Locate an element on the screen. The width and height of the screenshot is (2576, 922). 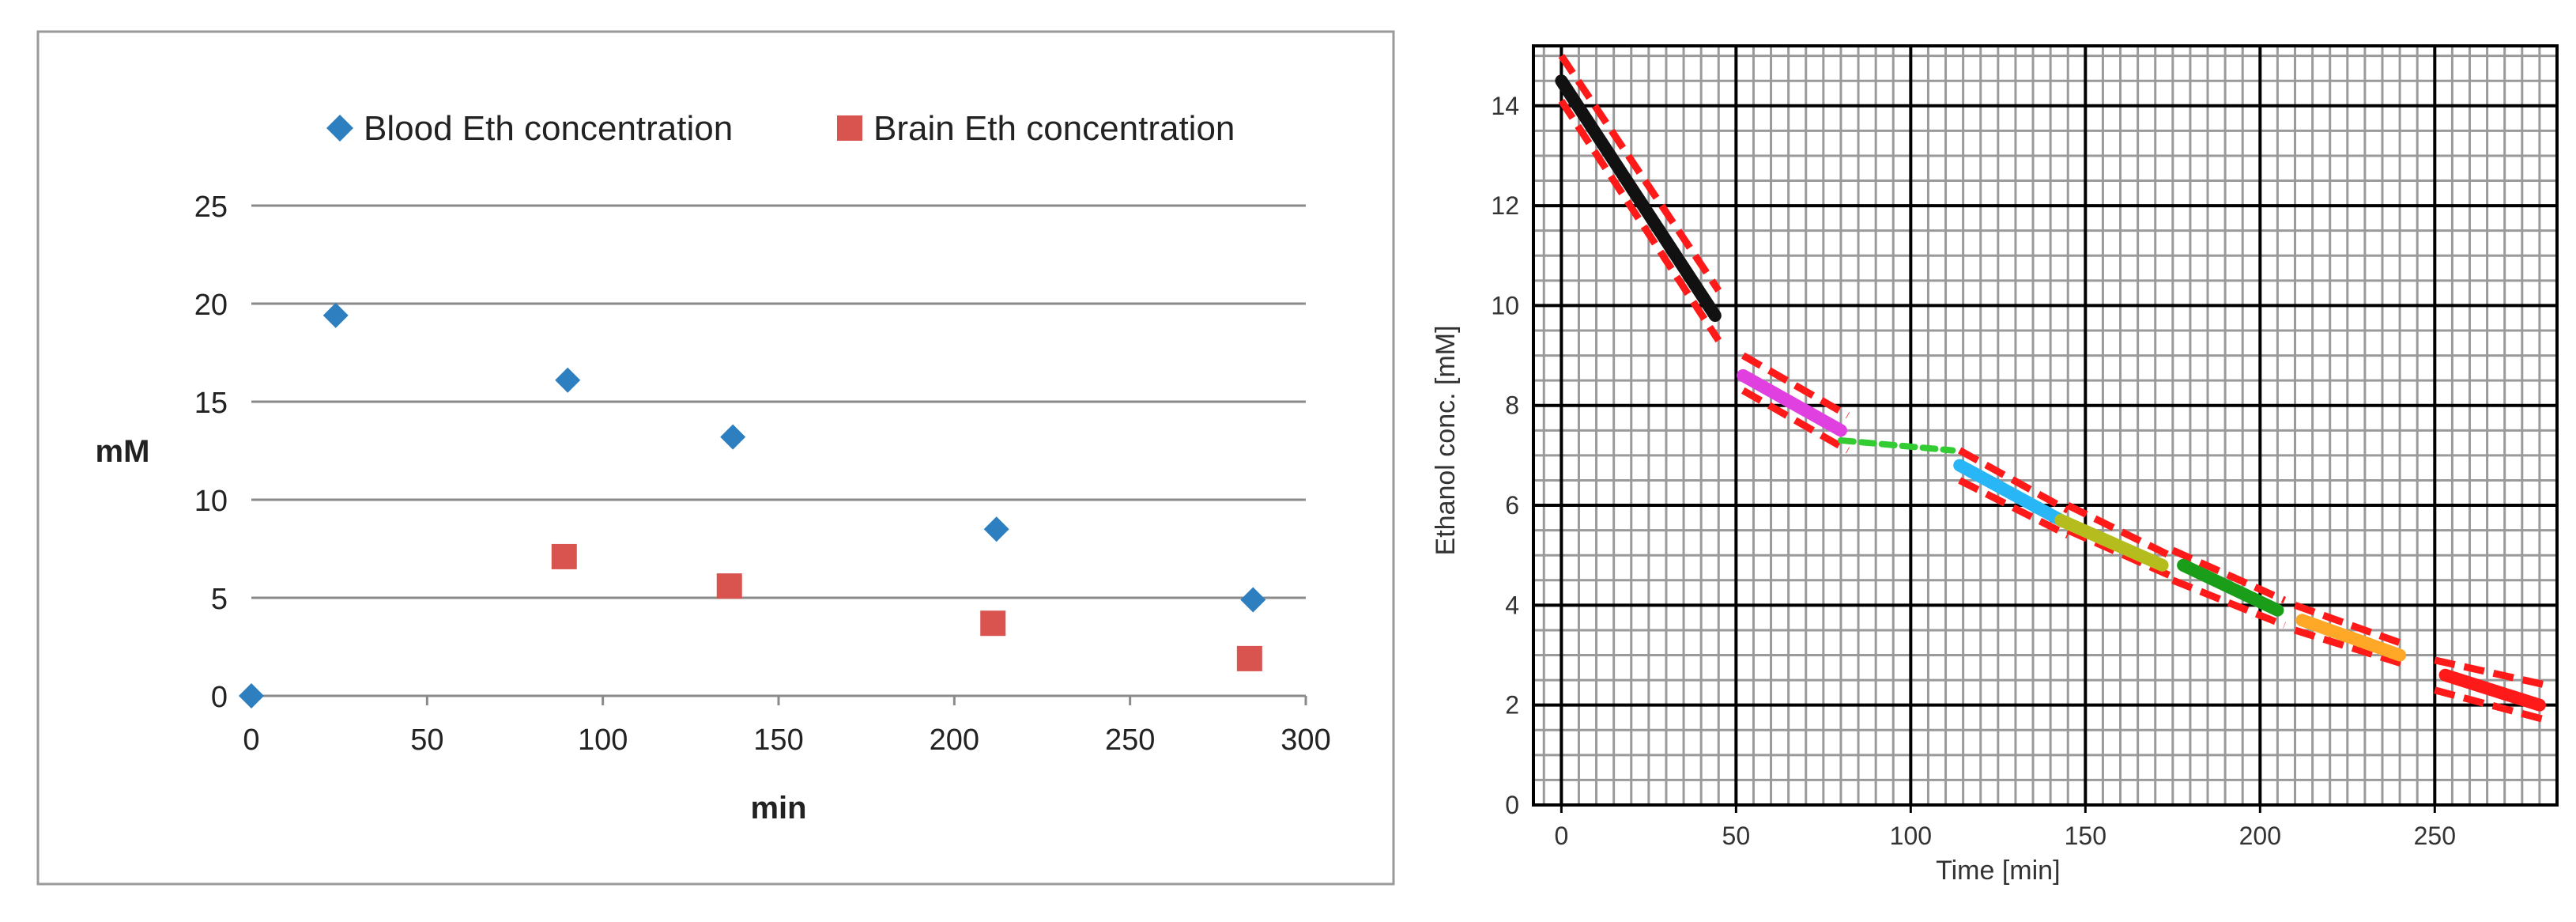
right-y-tick-label: 8 is located at coordinates (1512, 405).